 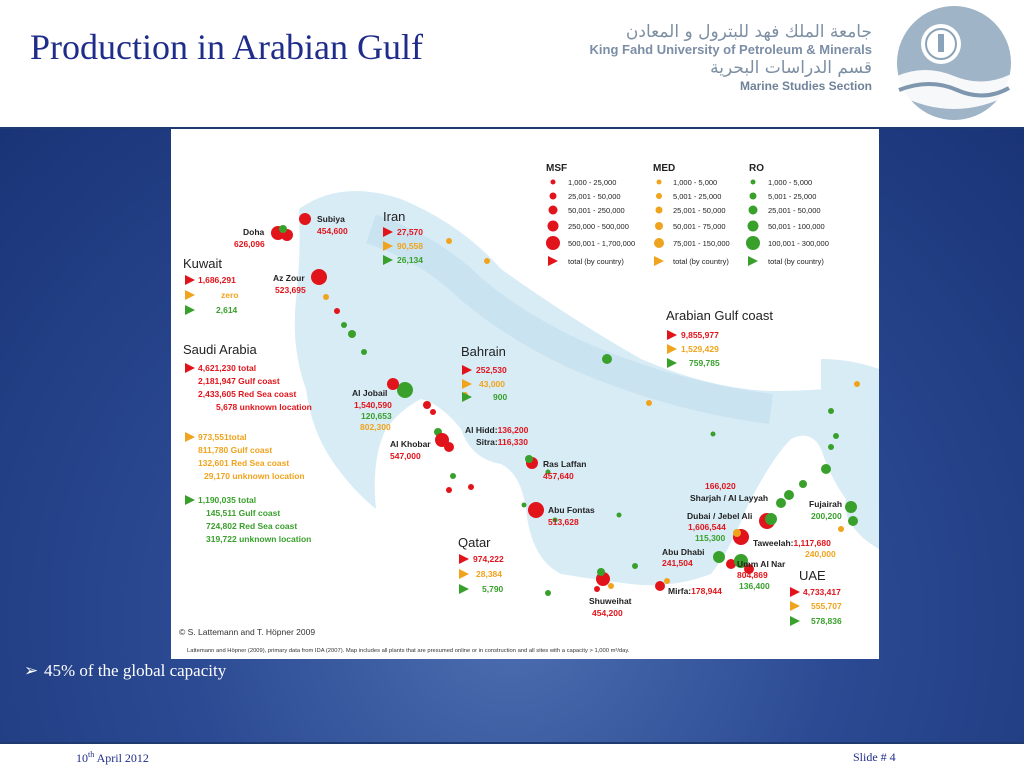 What do you see at coordinates (556, 168) in the screenshot?
I see `legend-msf-title: MSF` at bounding box center [556, 168].